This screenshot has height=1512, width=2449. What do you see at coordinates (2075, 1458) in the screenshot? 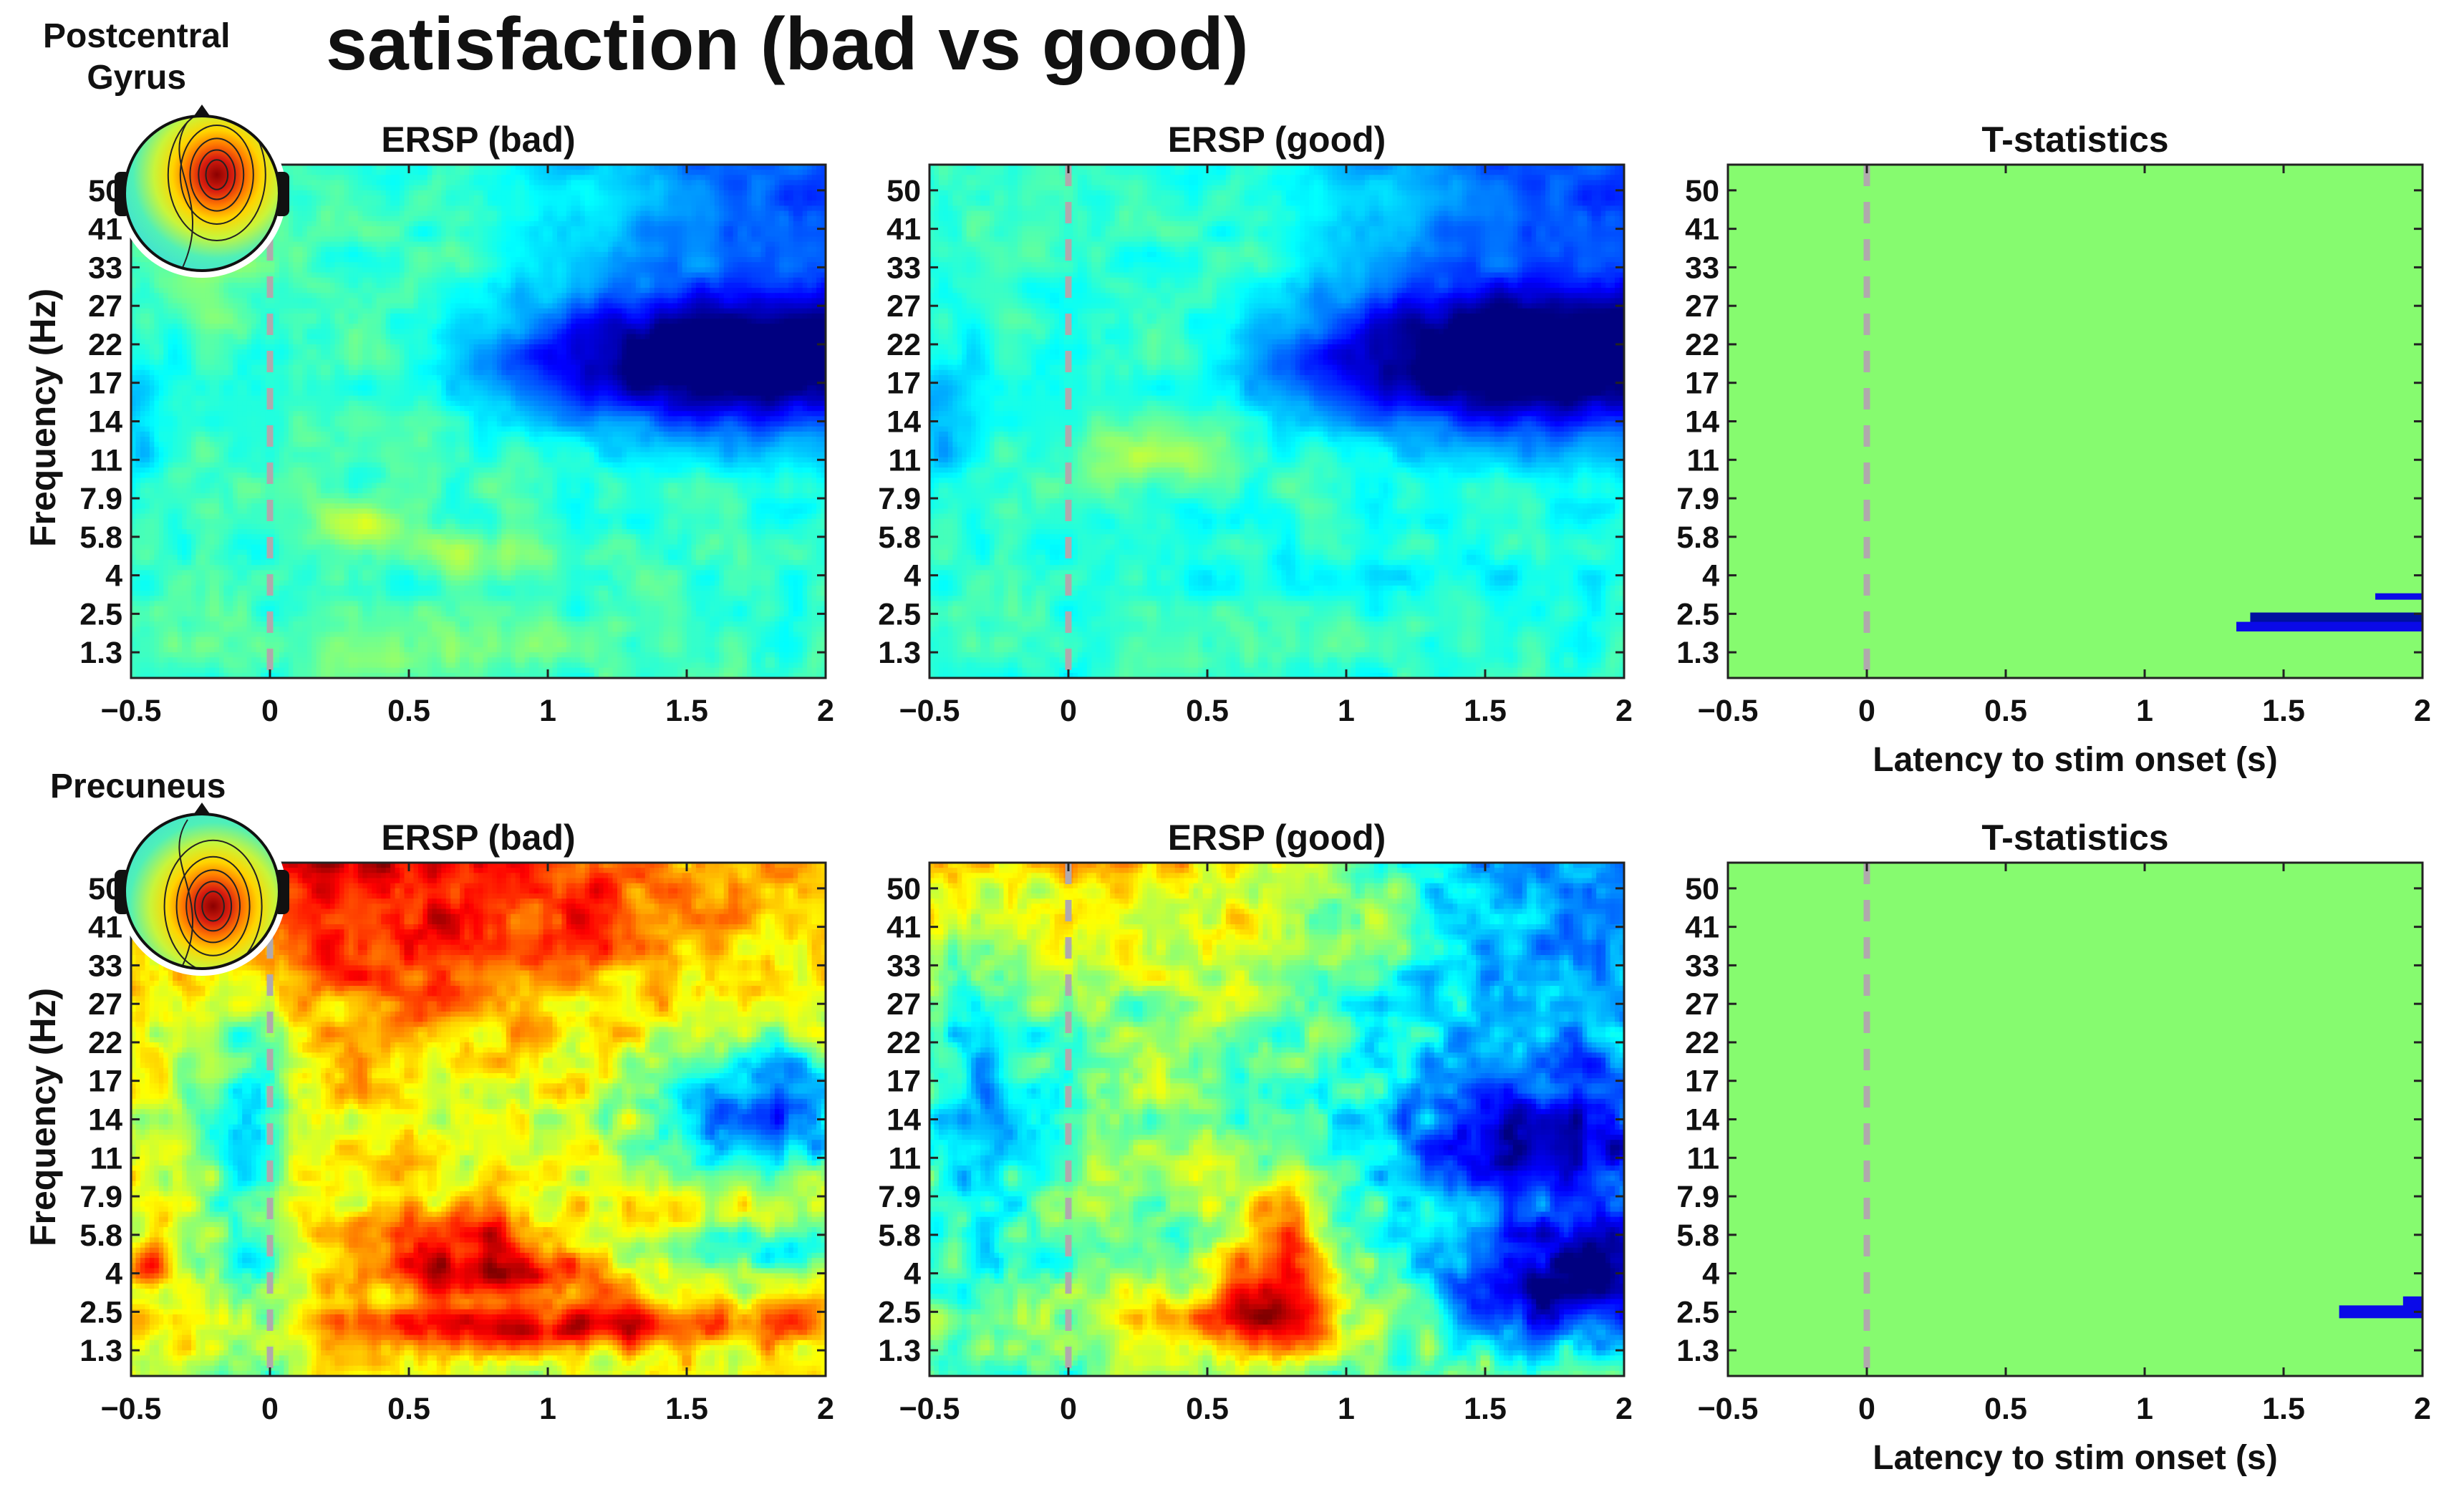
I see `x-axis-label: Latency to stim onset (s)` at bounding box center [2075, 1458].